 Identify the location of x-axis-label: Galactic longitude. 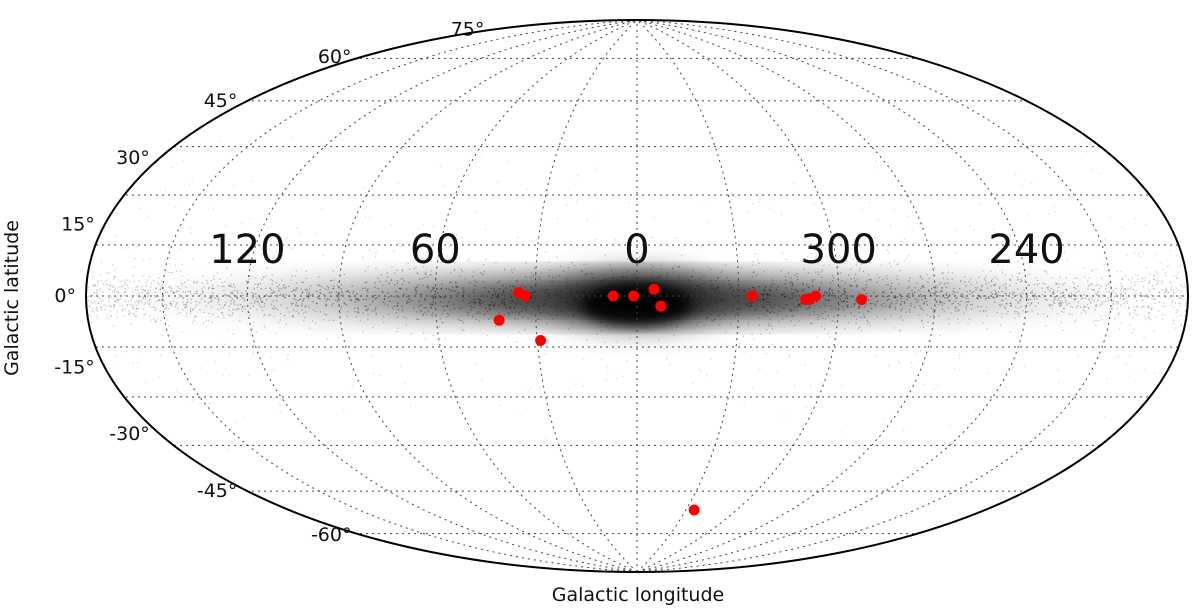
(638, 595).